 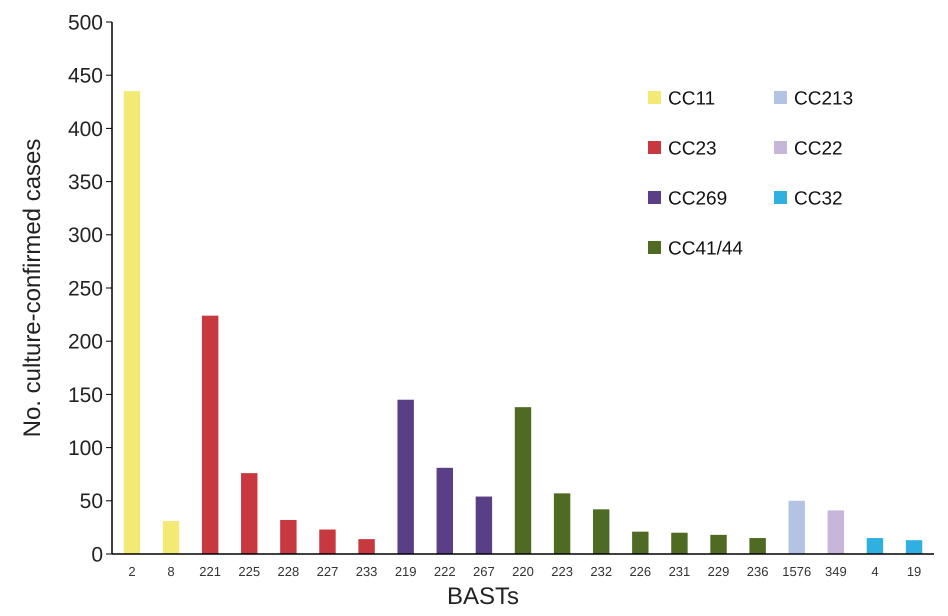 I want to click on x-tick-label: 220, so click(x=523, y=571).